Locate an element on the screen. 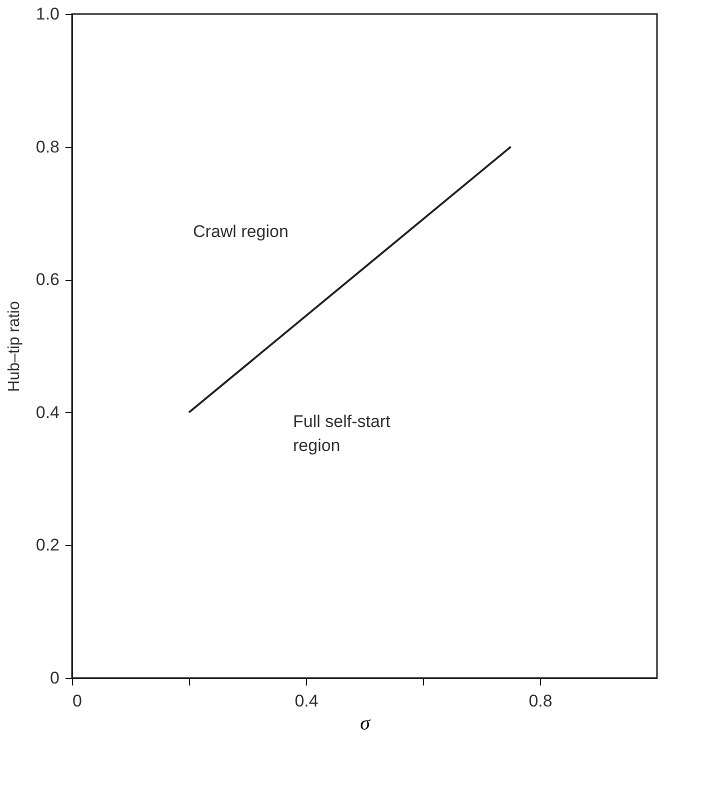 The width and height of the screenshot is (704, 785). y-tick-label: 0 is located at coordinates (55, 678).